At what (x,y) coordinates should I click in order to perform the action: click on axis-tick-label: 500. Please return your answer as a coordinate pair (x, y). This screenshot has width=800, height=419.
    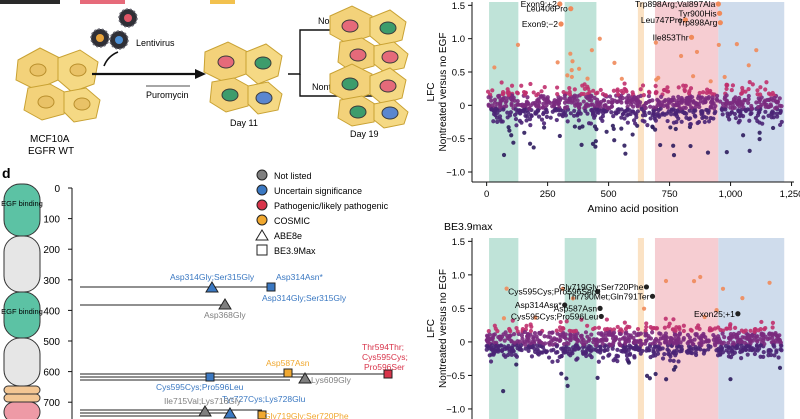
    Looking at the image, I should click on (51, 342).